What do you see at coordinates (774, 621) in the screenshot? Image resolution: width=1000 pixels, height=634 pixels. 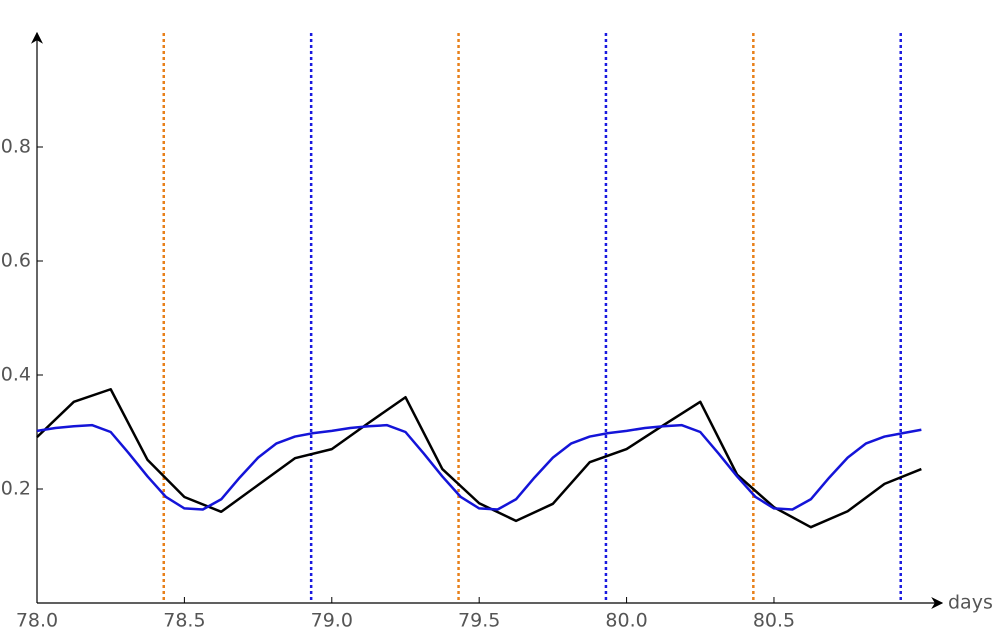 I see `x-tick-label: 80.5` at bounding box center [774, 621].